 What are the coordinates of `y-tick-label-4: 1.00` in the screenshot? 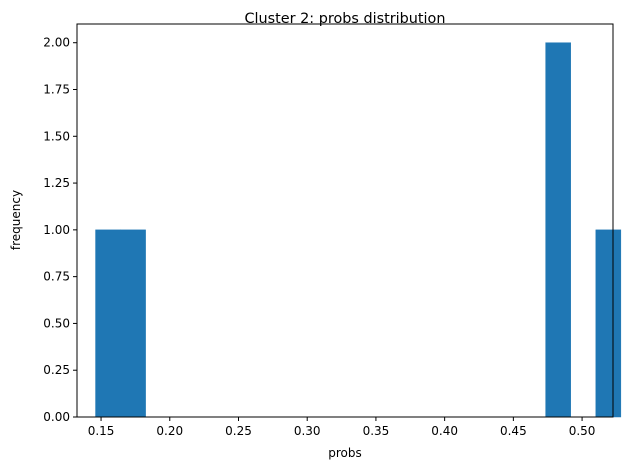 It's located at (56, 230).